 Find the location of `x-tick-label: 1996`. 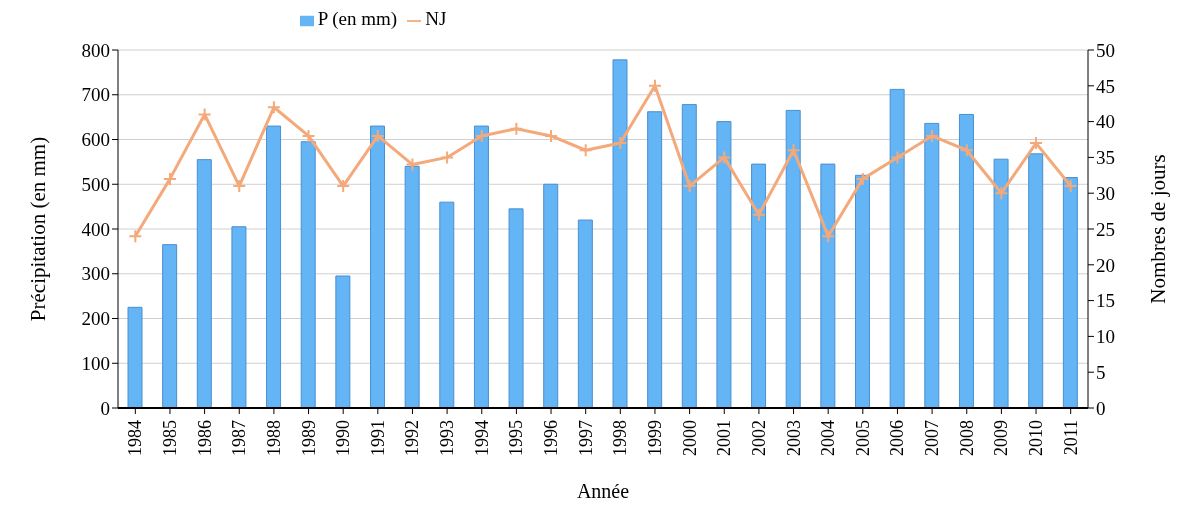

x-tick-label: 1996 is located at coordinates (551, 438).